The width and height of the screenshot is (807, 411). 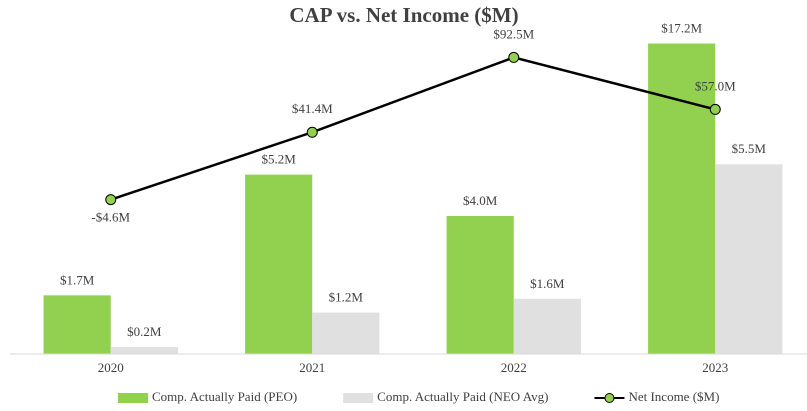 What do you see at coordinates (403, 15) in the screenshot?
I see `chart-title: CAP vs. Net Income ($M)` at bounding box center [403, 15].